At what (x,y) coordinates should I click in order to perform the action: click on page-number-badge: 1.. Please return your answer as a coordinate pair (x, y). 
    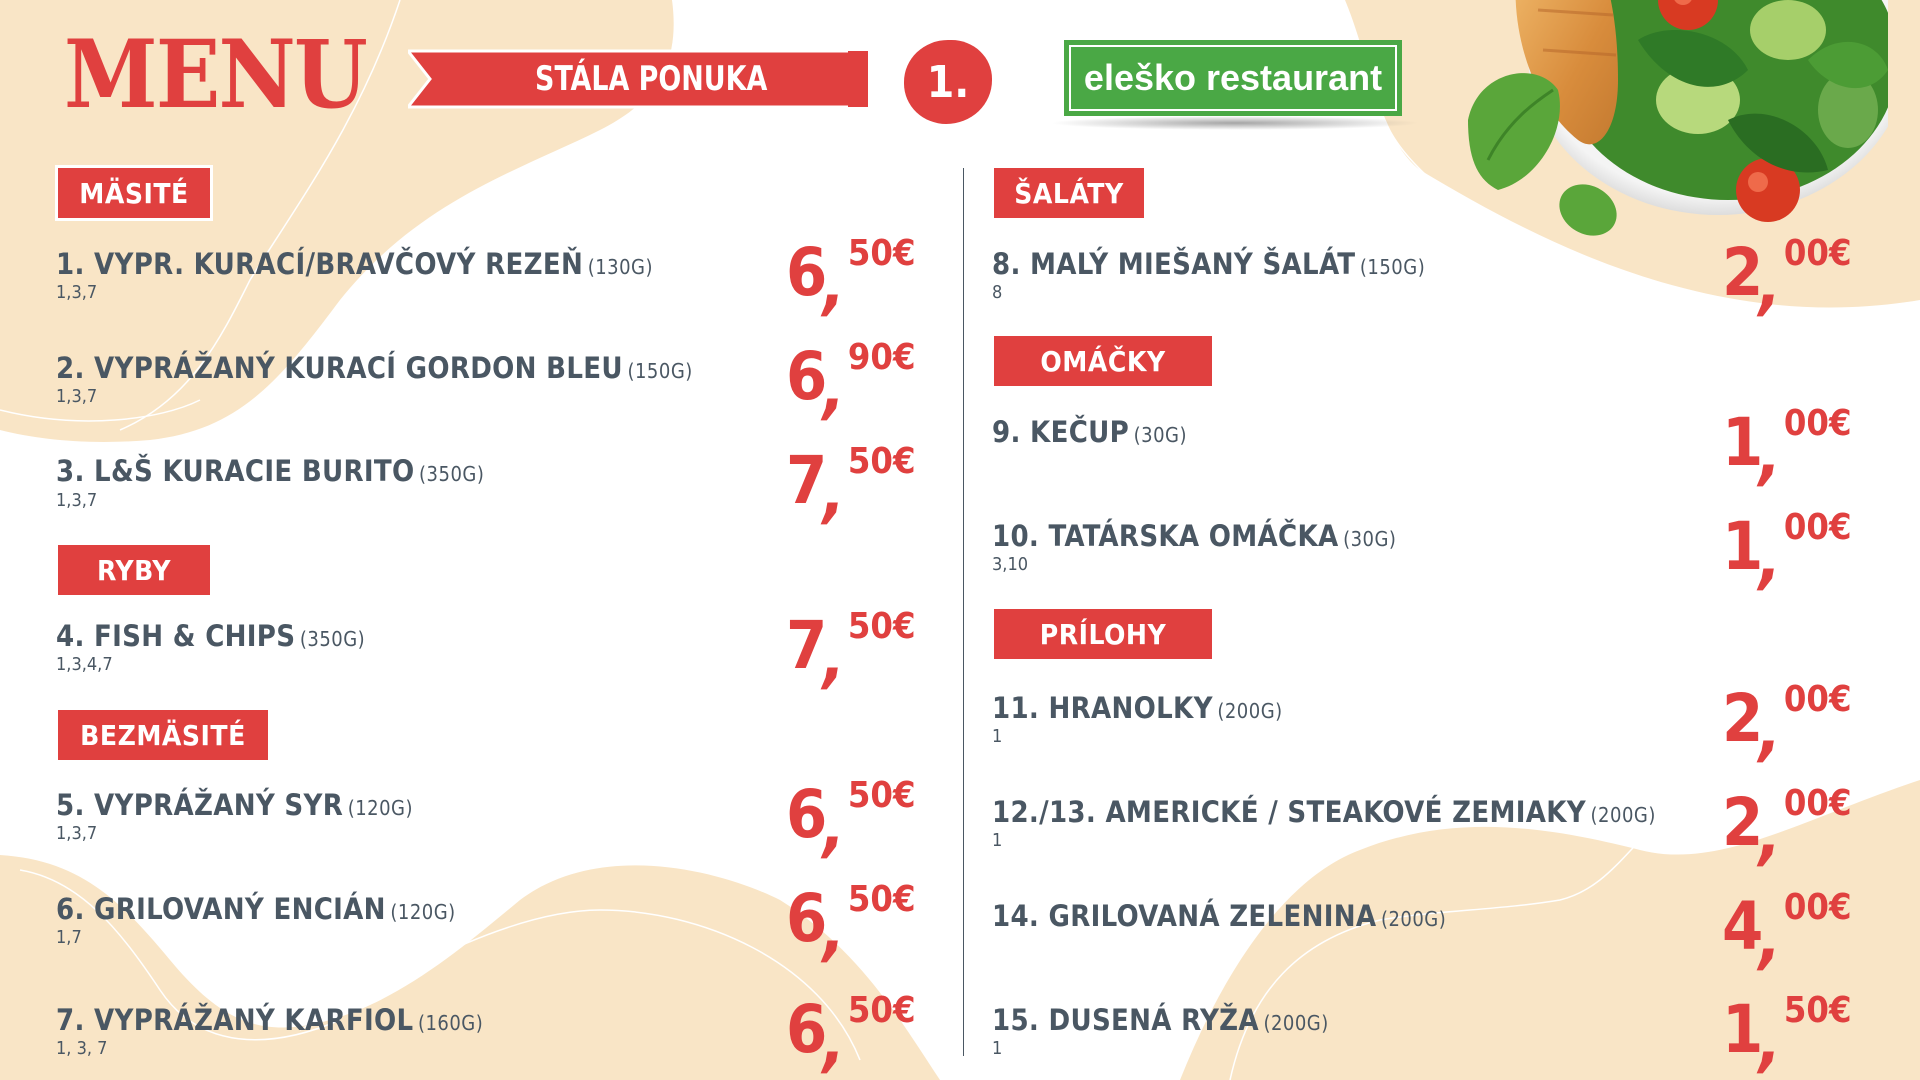
    Looking at the image, I should click on (948, 82).